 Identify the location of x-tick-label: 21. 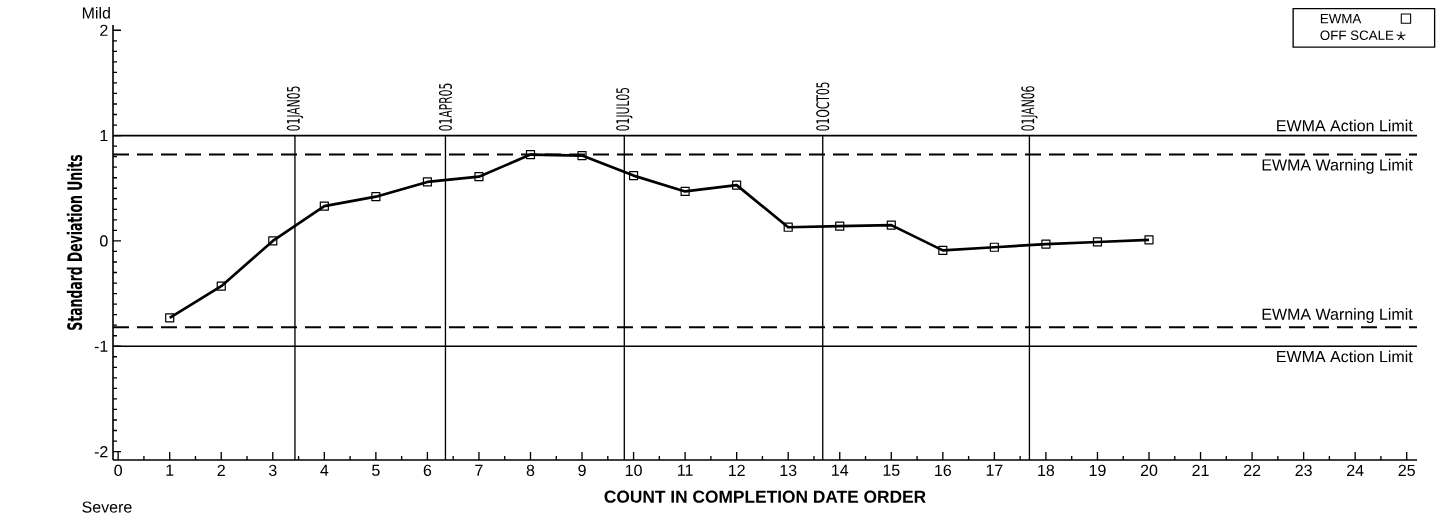
(1200, 470).